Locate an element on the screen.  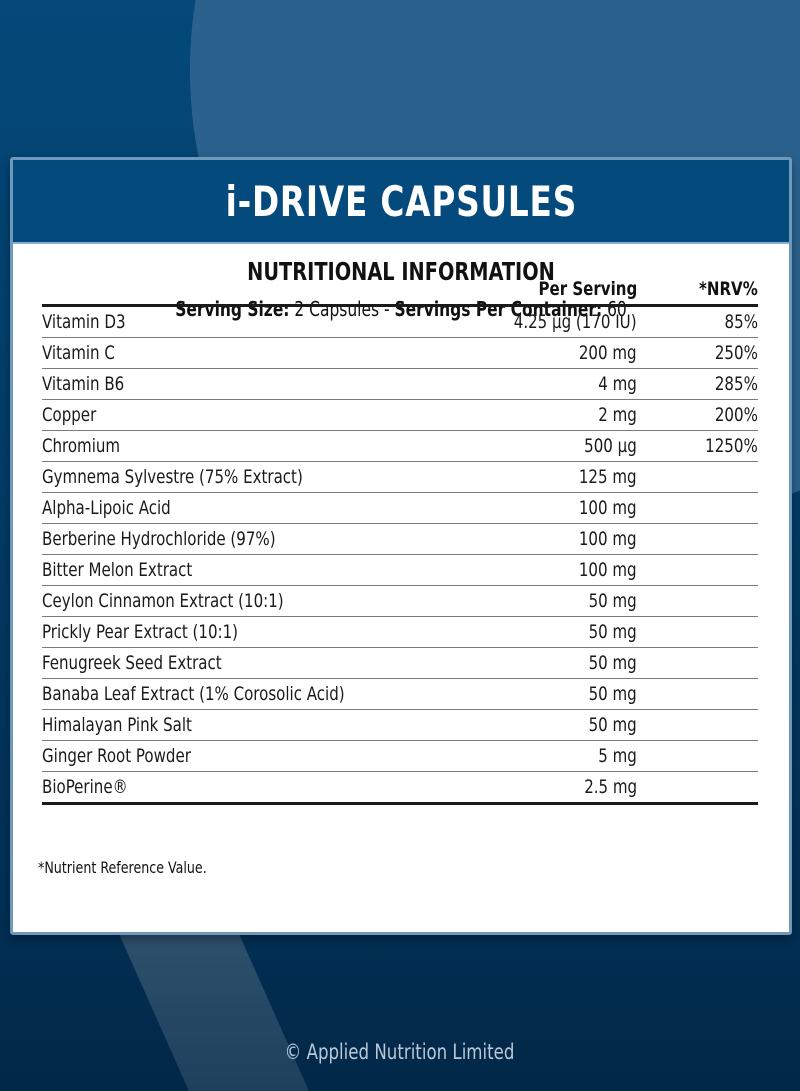
table-row: Vitamin D3 4.25 µg (170 IU) 85% is located at coordinates (400, 322).